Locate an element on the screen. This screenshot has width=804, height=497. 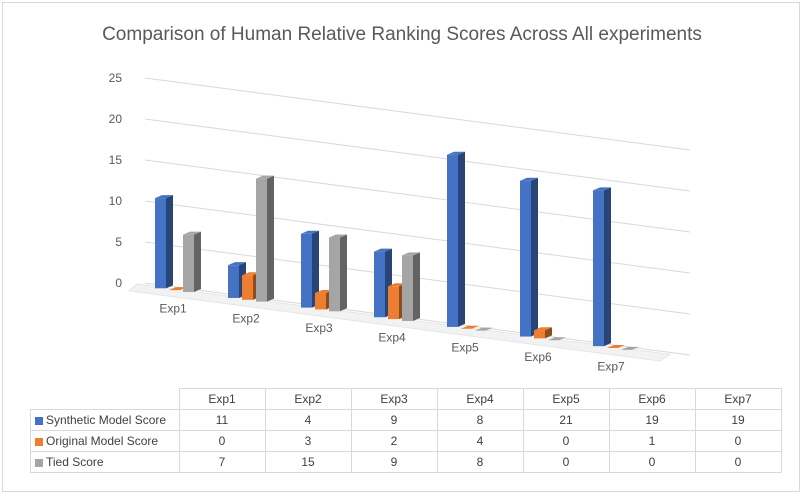
y-tick-label: 0 is located at coordinates (118, 283).